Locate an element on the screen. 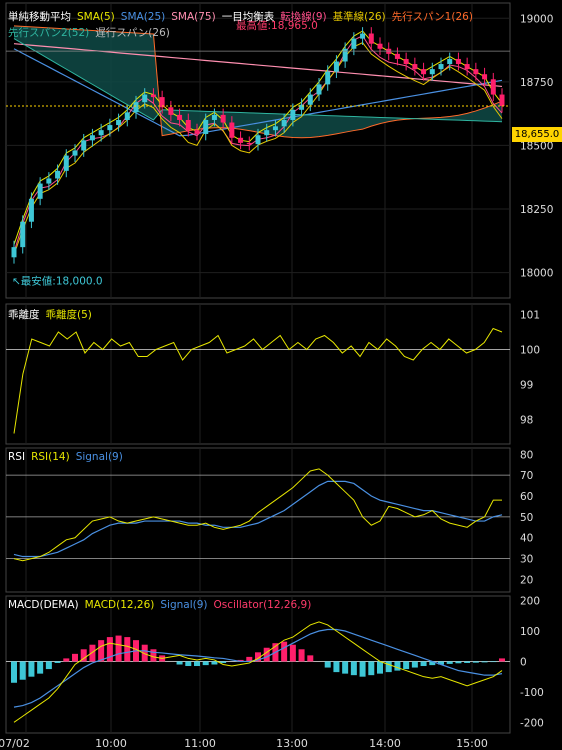  main-legend-2: 先行スパン2(52) 遅行スパン(26) is located at coordinates (92, 32).